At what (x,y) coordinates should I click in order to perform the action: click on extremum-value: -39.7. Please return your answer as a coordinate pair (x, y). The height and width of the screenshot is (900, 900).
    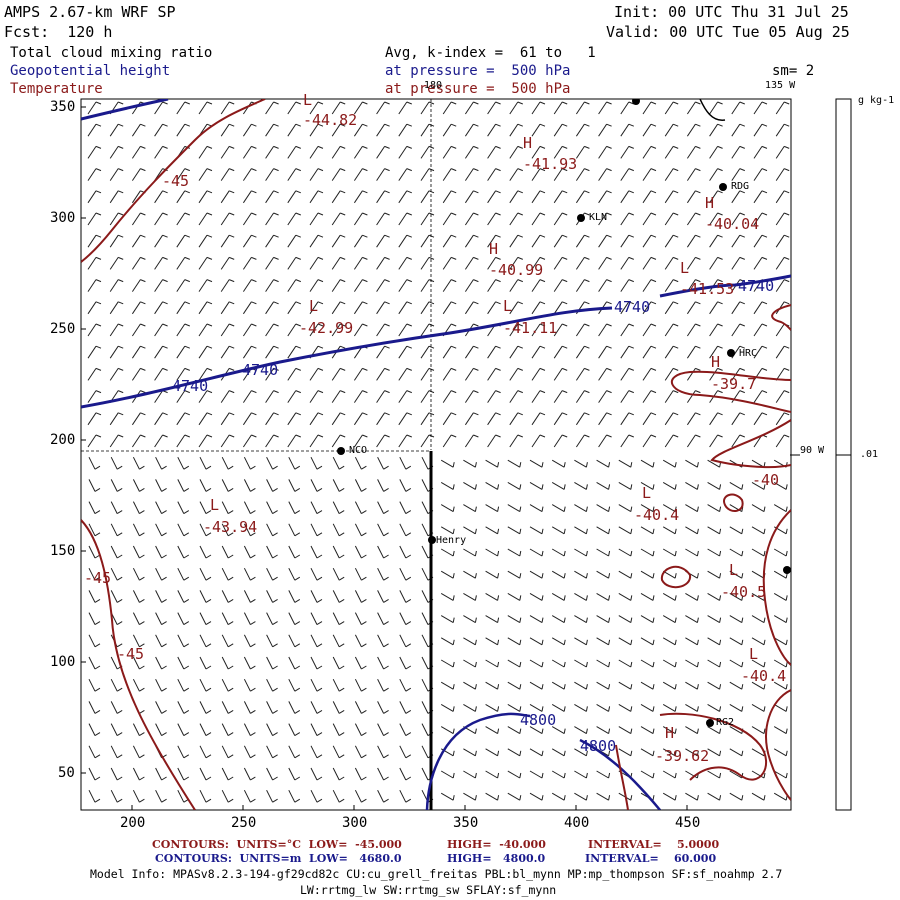
    Looking at the image, I should click on (734, 384).